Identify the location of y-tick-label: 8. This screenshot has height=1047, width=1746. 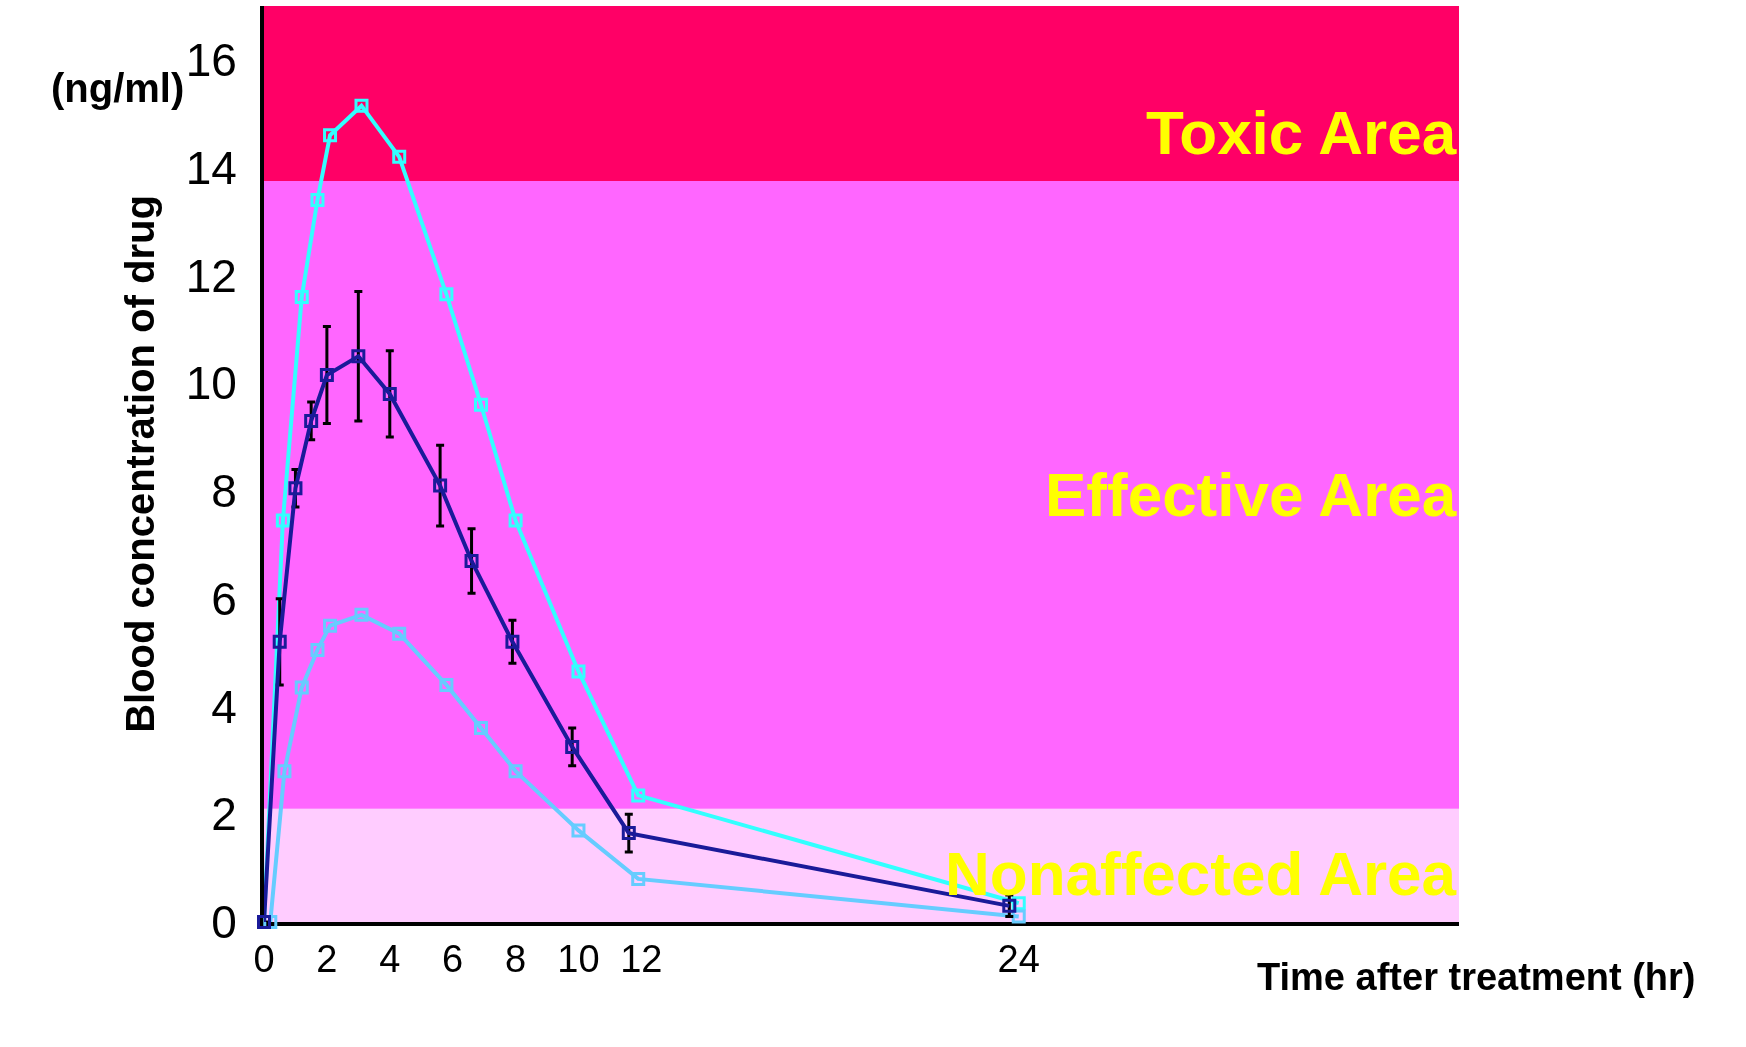
(224, 491).